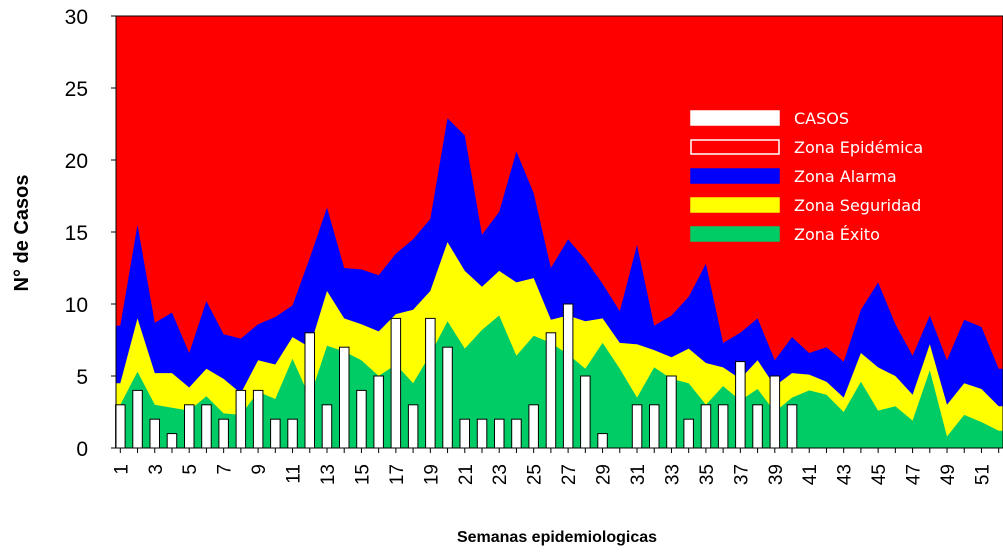 The width and height of the screenshot is (1003, 556). I want to click on x-tick-label: 11, so click(294, 474).